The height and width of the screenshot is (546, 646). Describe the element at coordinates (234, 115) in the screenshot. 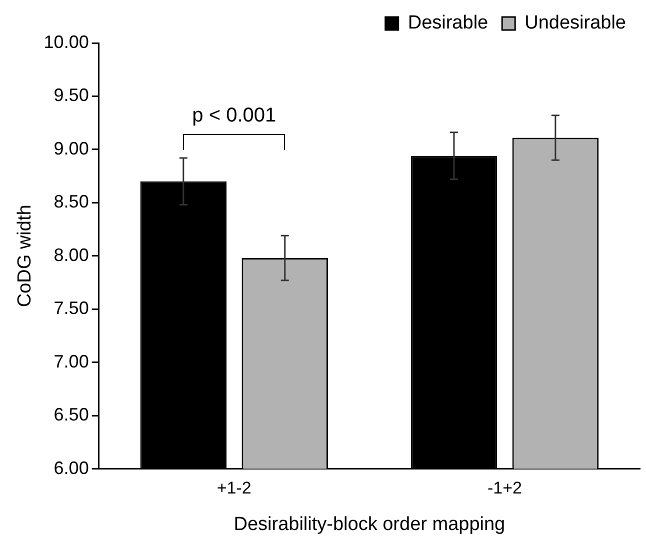

I see `annotation: p < 0.001` at that location.